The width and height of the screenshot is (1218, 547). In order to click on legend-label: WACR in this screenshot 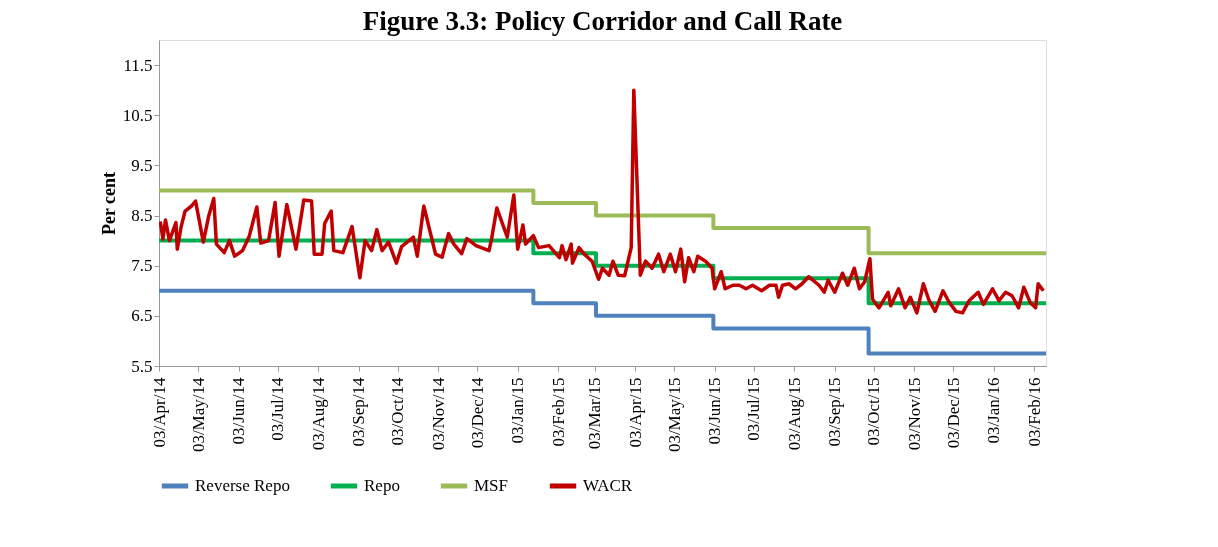, I will do `click(608, 485)`.